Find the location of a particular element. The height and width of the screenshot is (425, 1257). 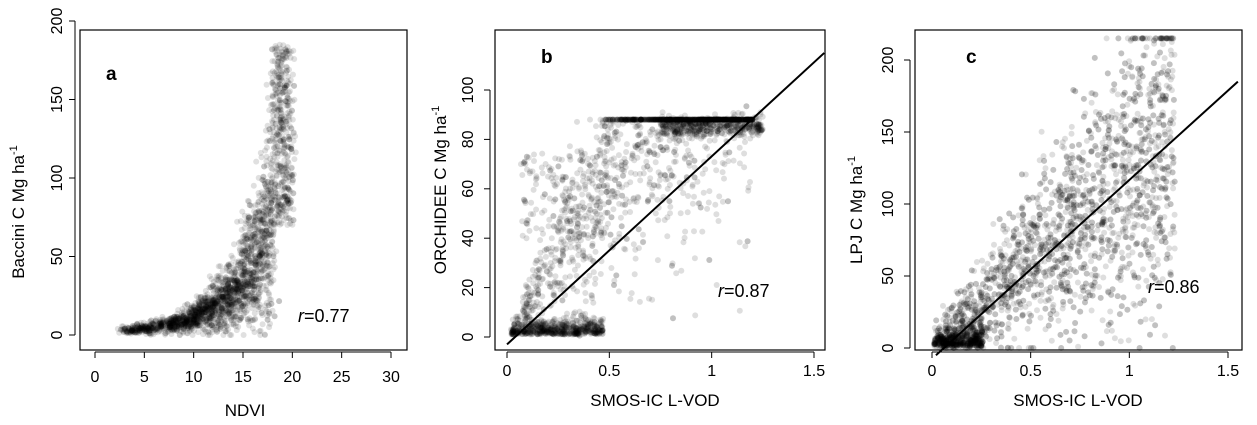

panel-a-x-axis: 0 5 10 15 20 25 30 is located at coordinates (245, 368).